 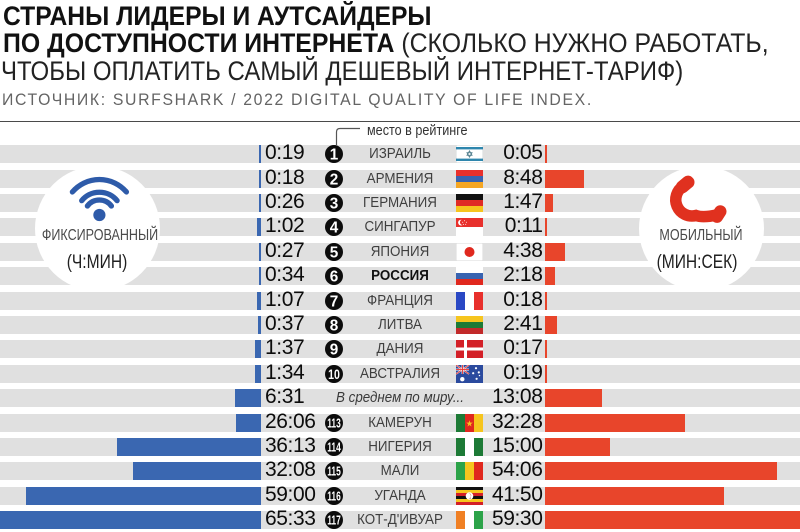 I want to click on svg-text: 116, so click(x=334, y=495).